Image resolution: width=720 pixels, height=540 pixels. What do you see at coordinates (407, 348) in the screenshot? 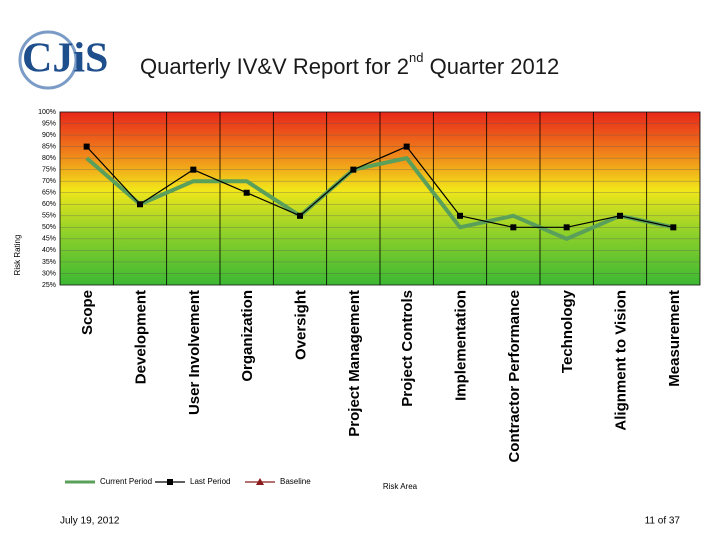
I see `x-tick-label: Project Controls` at bounding box center [407, 348].